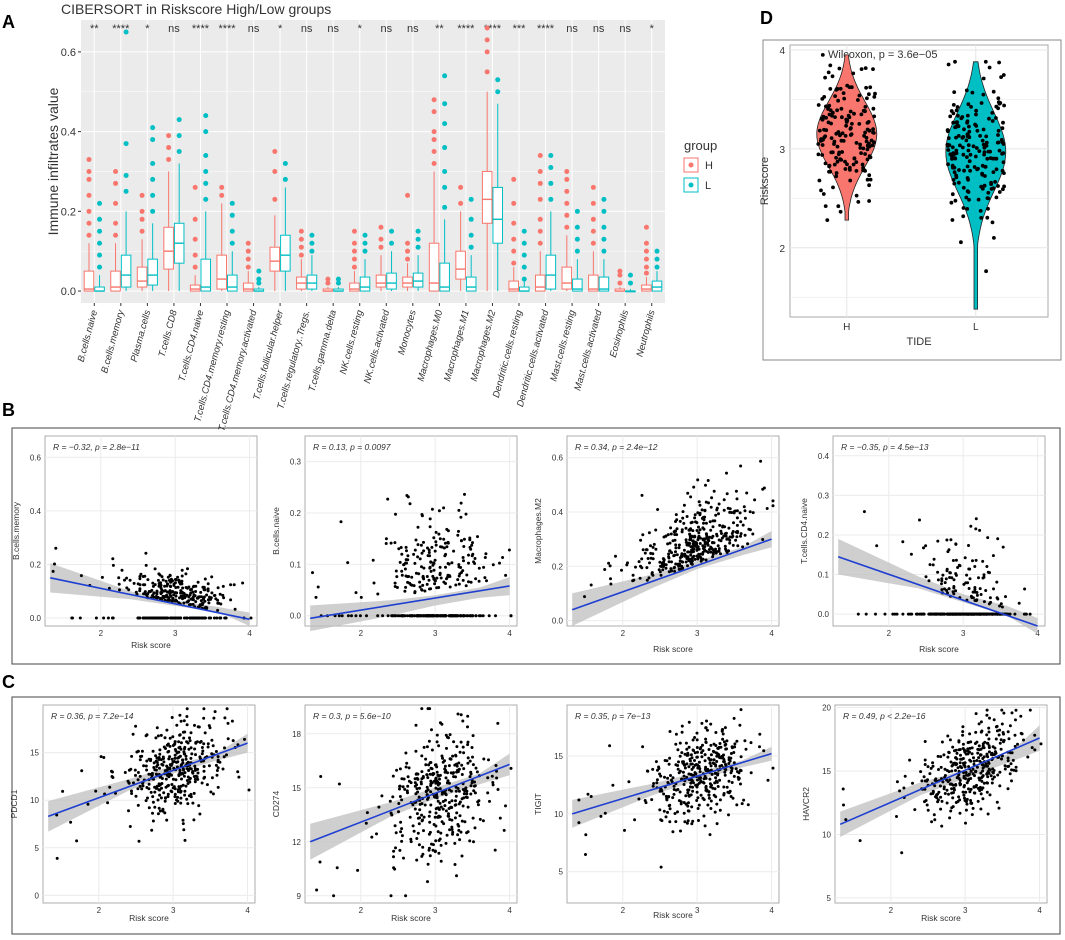  What do you see at coordinates (96, 447) in the screenshot?
I see `correlation-annotation: R = −0.32, p = 2.8e−11` at bounding box center [96, 447].